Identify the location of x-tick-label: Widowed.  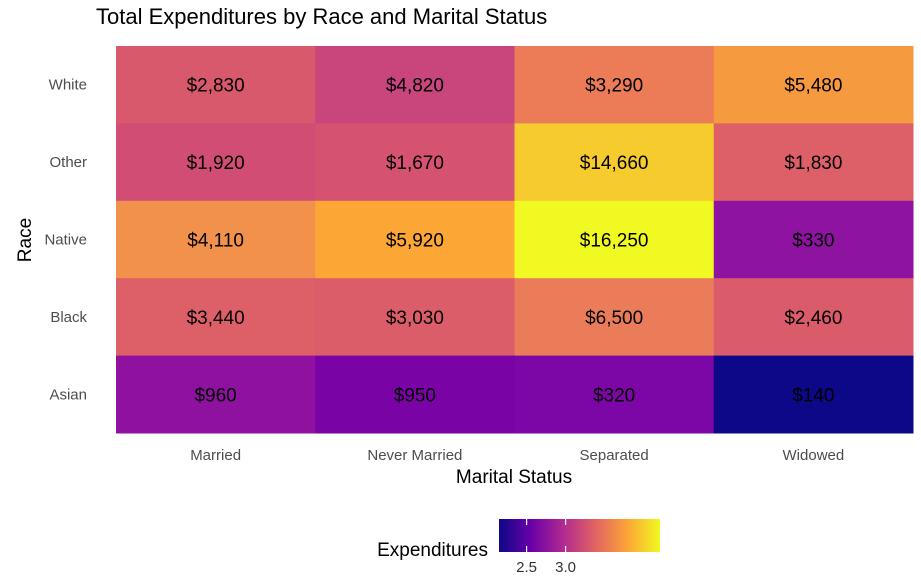
(814, 455).